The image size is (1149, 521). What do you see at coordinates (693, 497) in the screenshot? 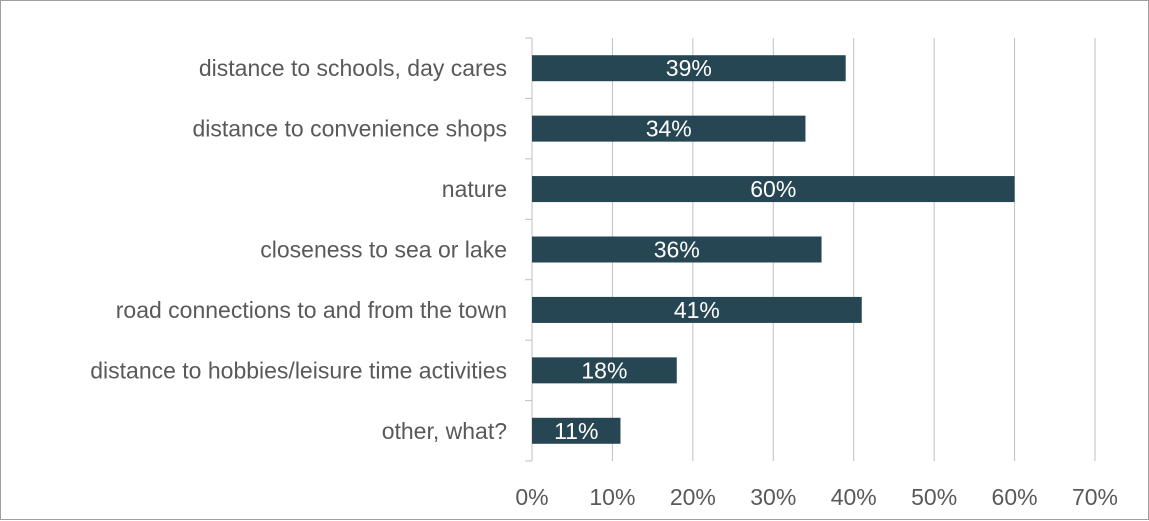
I see `x-tick-label-2: 20%` at bounding box center [693, 497].